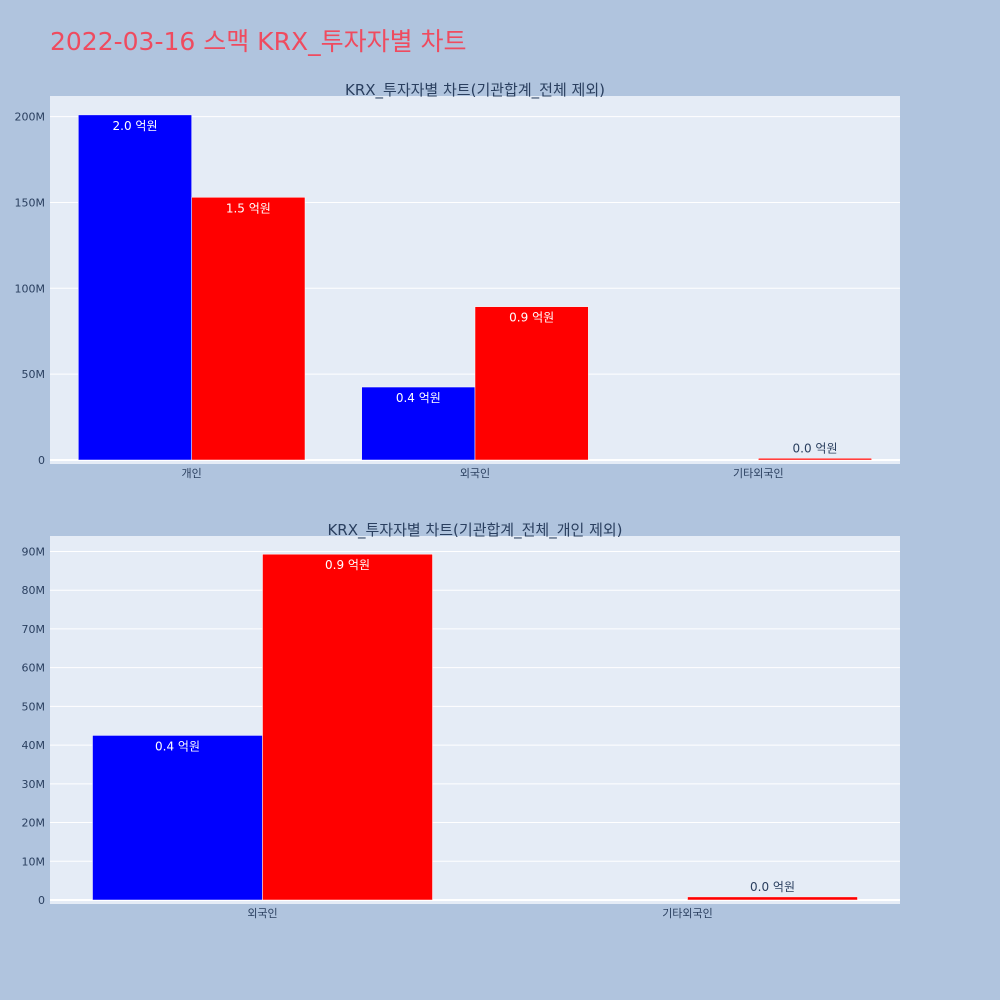 This screenshot has width=1000, height=1000. Describe the element at coordinates (34, 861) in the screenshot. I see `y-tick-label: 10M` at that location.